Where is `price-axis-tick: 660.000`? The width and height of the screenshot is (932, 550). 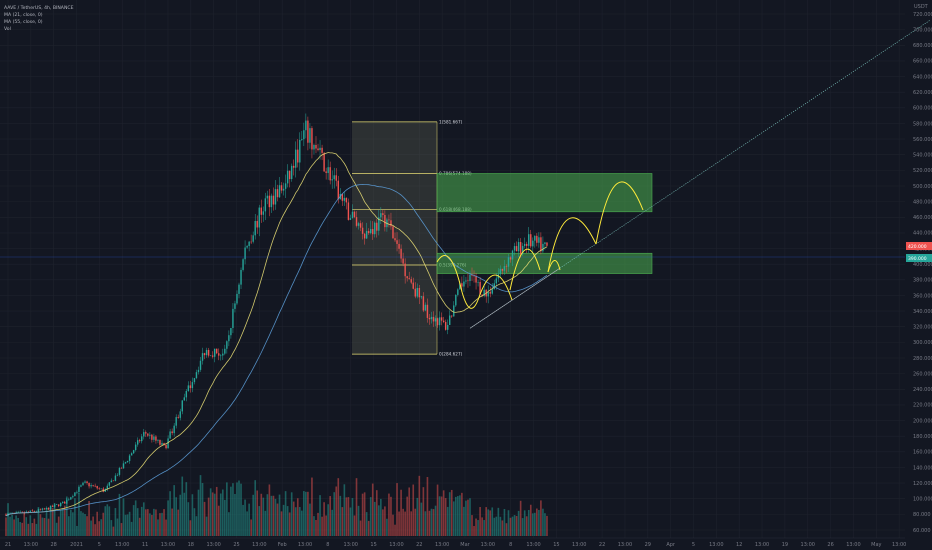
price-axis-tick: 660.000 is located at coordinates (922, 62).